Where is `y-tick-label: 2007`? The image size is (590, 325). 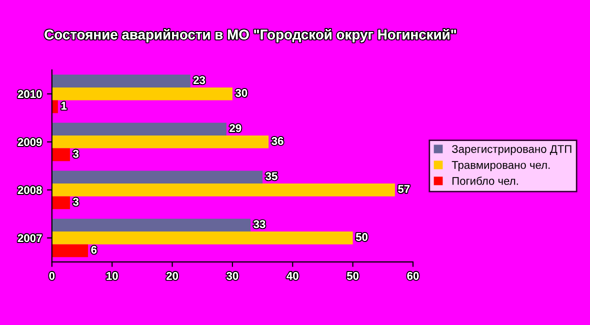 y-tick-label: 2007 is located at coordinates (30, 238).